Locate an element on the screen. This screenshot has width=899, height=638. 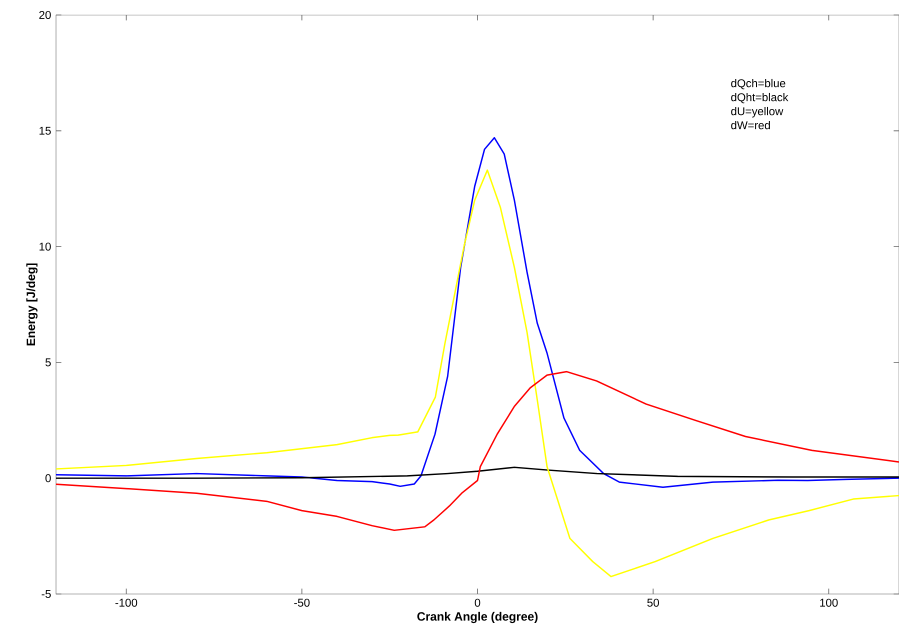
x-tick-label: 100 is located at coordinates (829, 602).